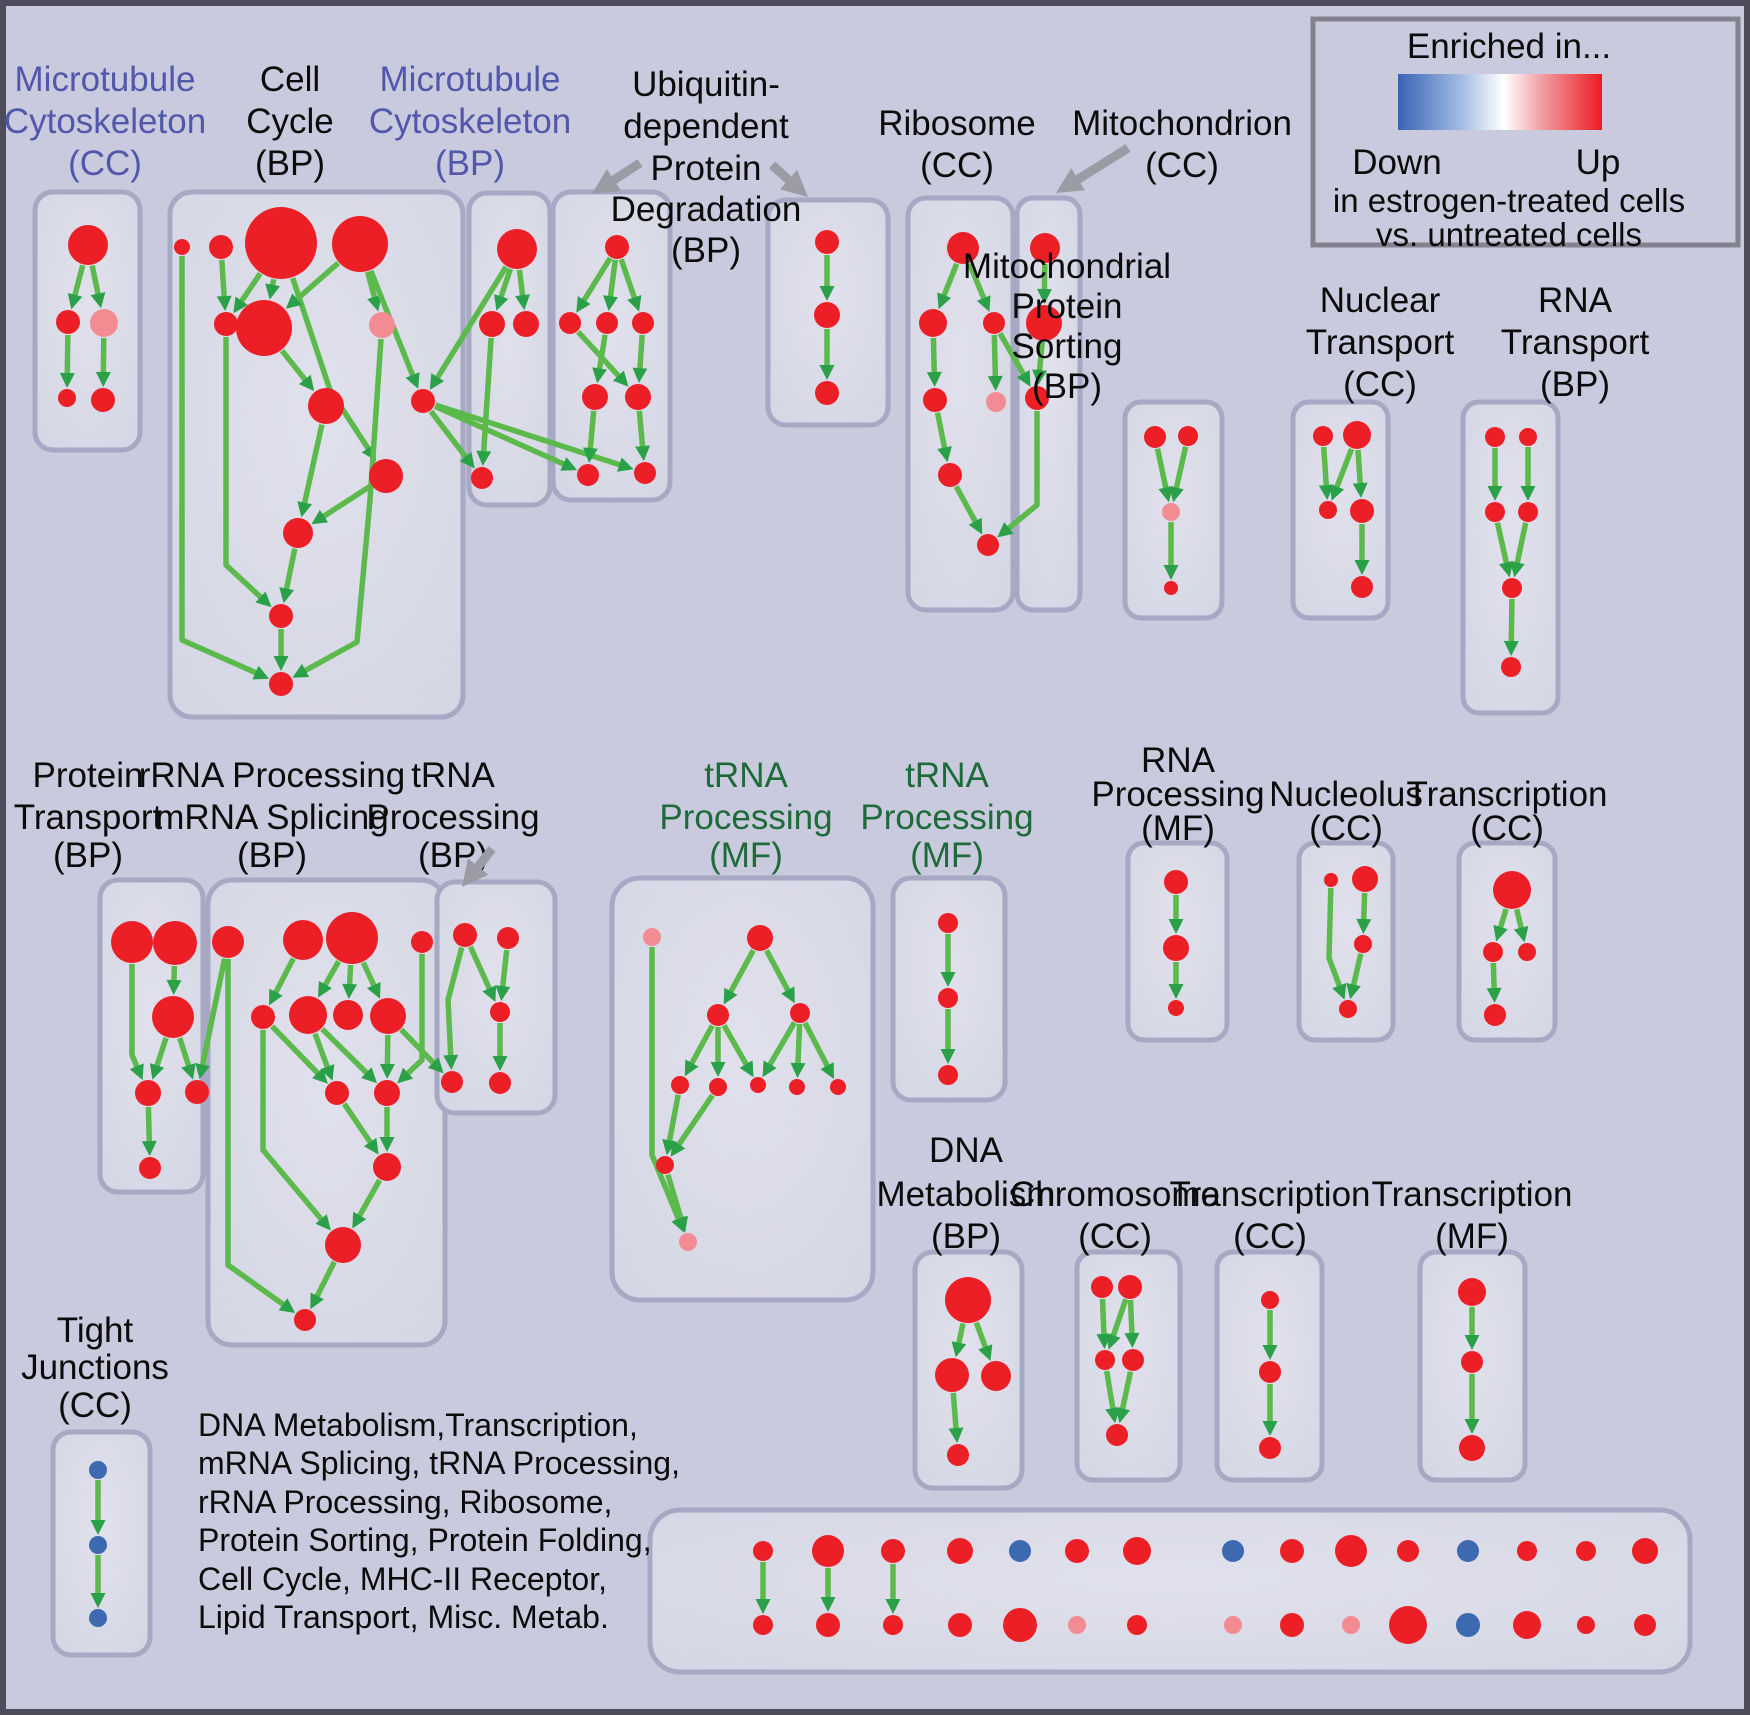 The image size is (1750, 1715). I want to click on ubiquitin-dependent-protein-degradation-bp-label: Protein, so click(706, 168).